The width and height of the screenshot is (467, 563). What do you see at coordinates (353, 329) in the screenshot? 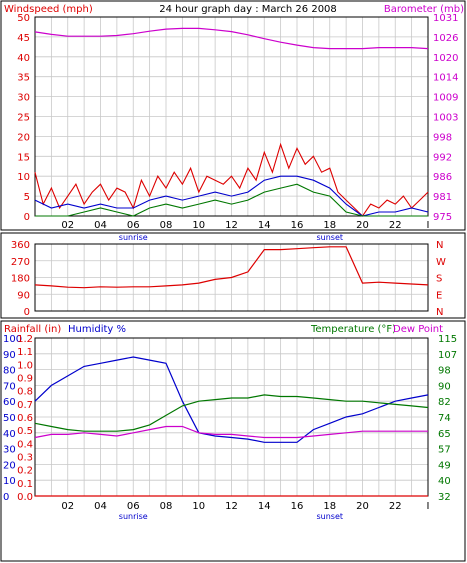
I see `temperature-axis-label: Temperature (°F)` at bounding box center [353, 329].